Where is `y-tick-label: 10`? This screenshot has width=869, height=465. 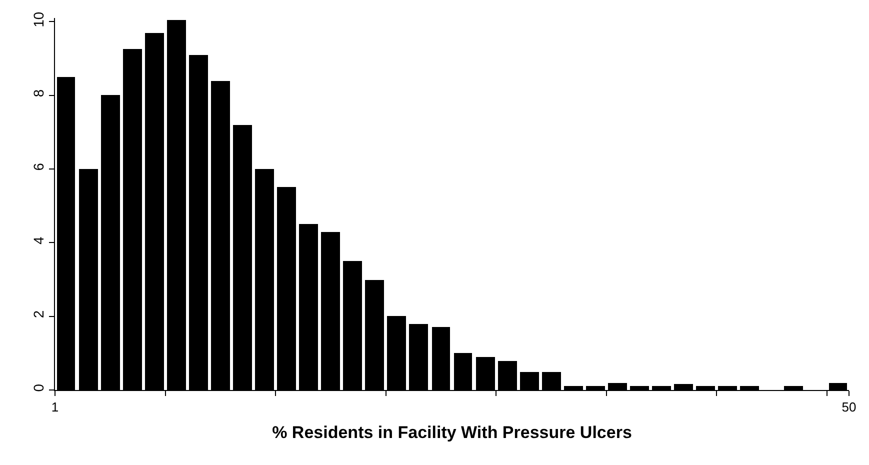 y-tick-label: 10 is located at coordinates (38, 20).